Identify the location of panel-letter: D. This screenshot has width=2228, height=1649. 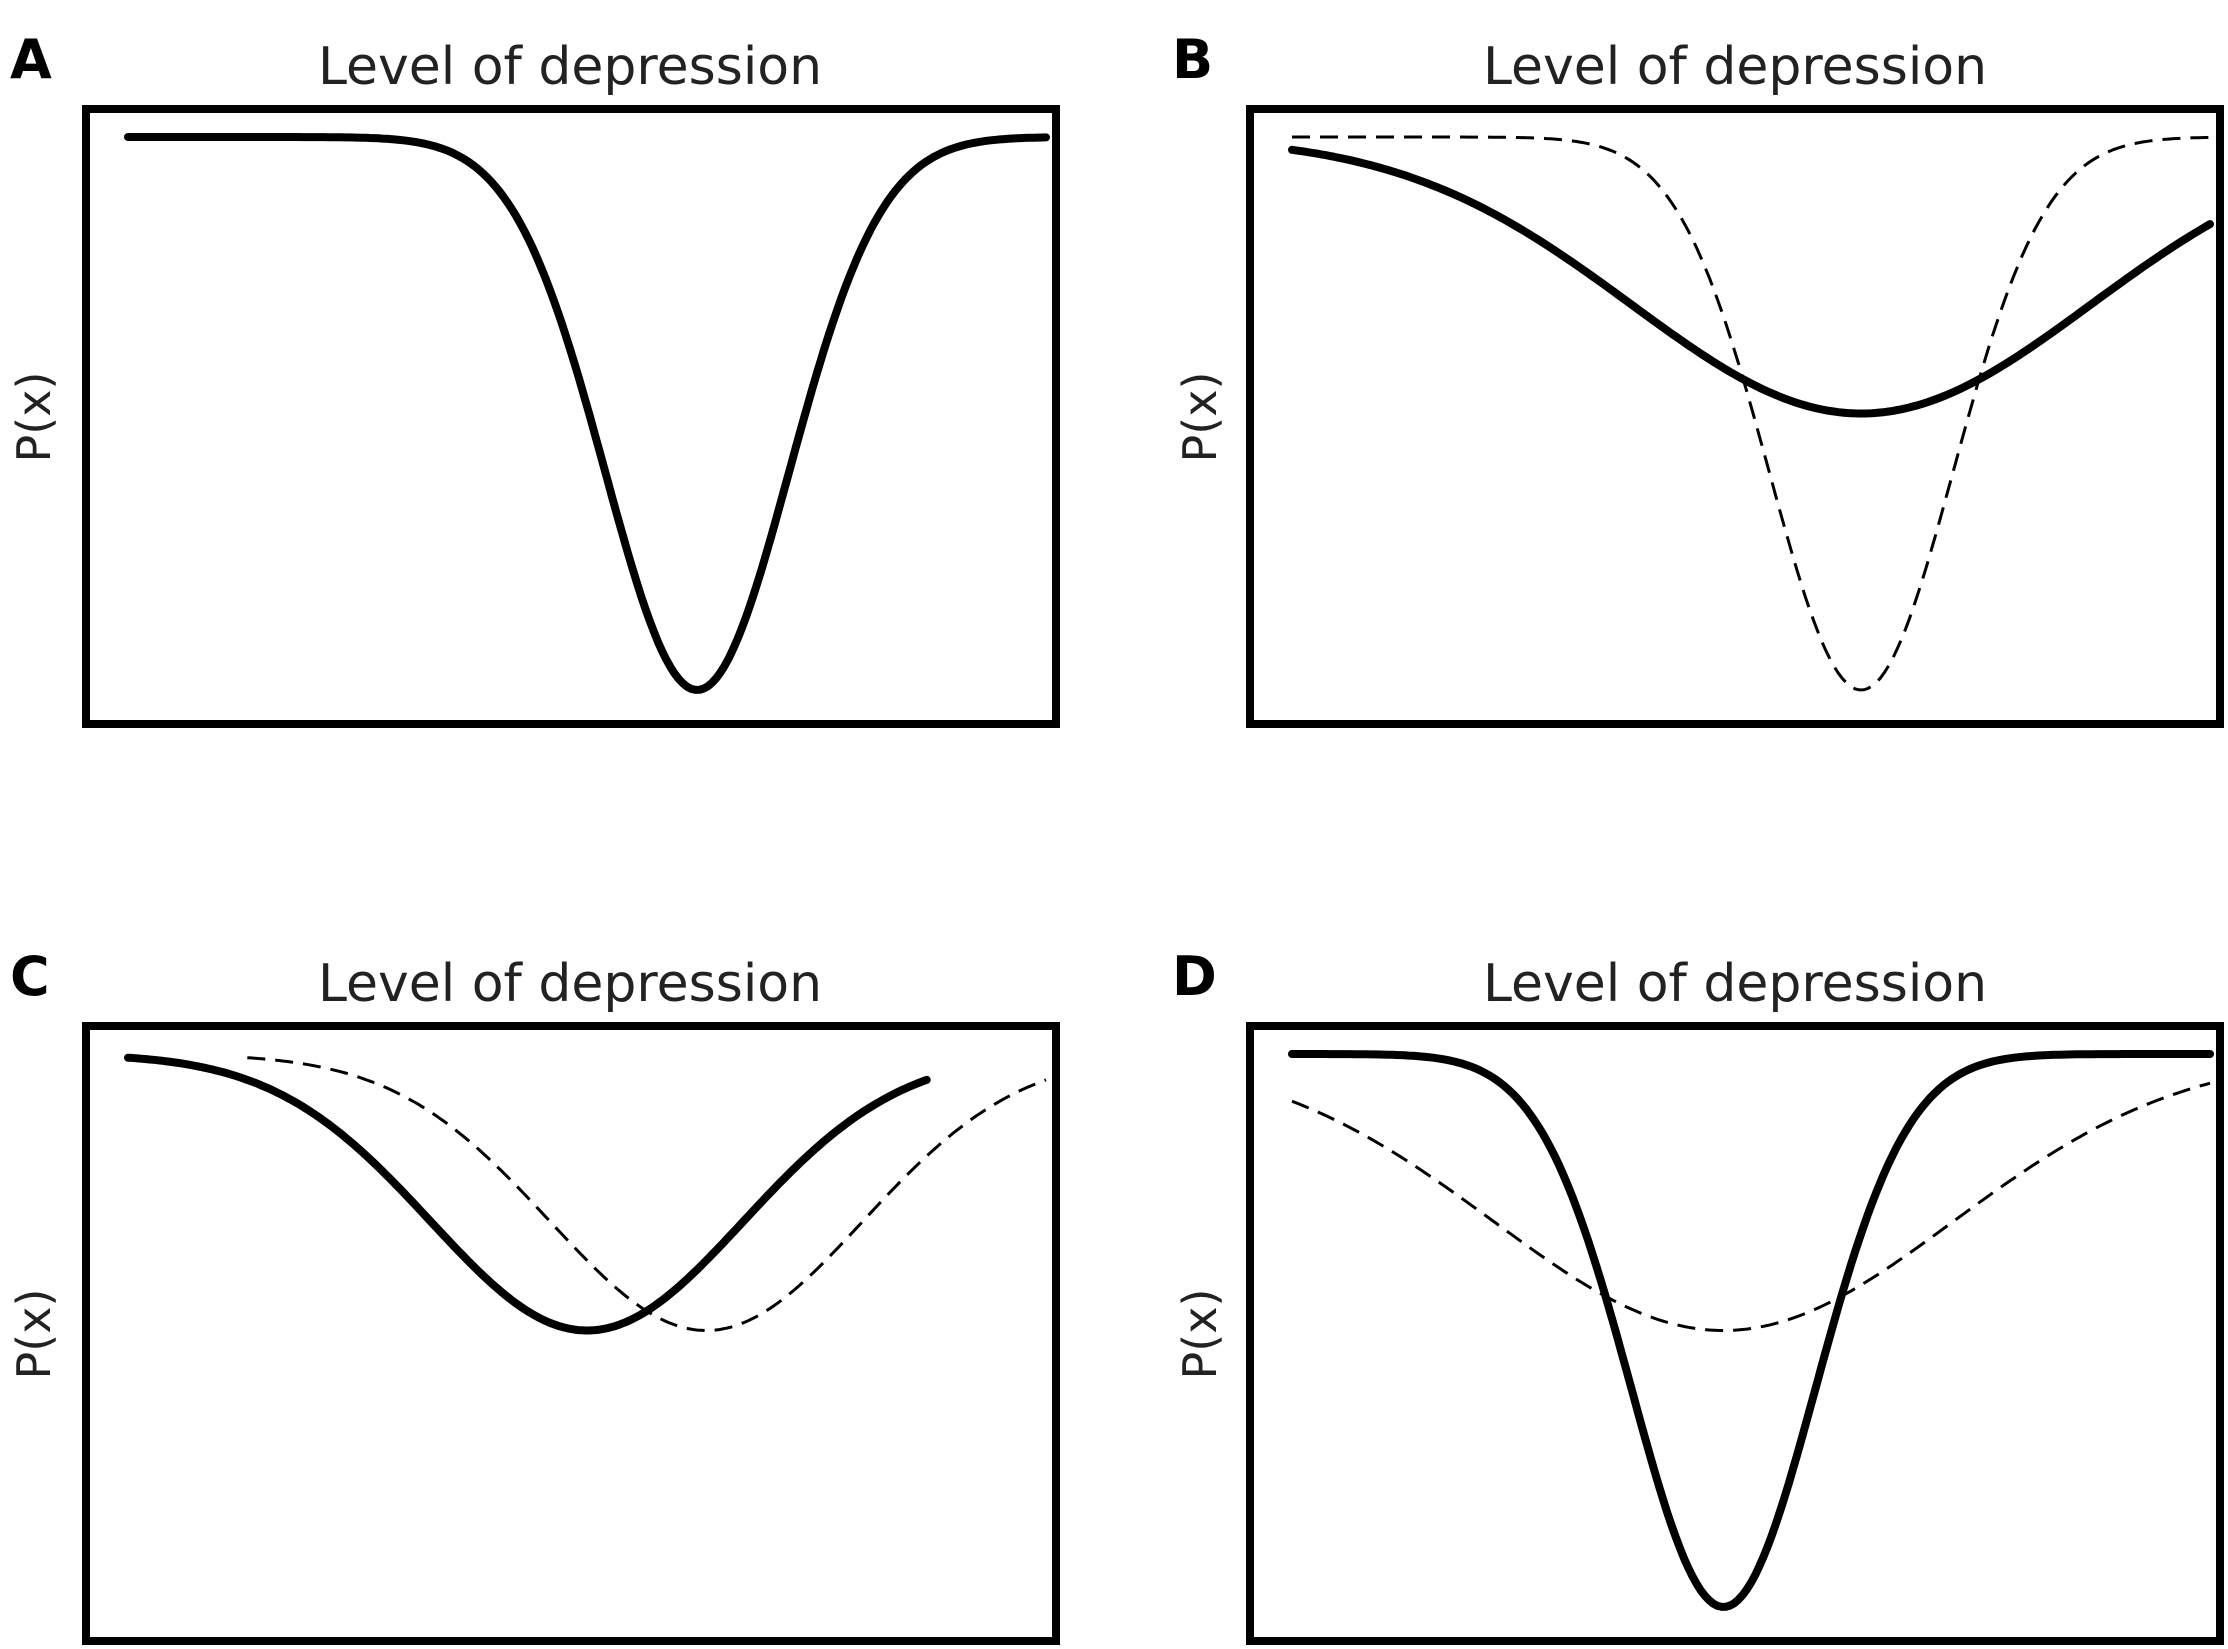
(1194, 976).